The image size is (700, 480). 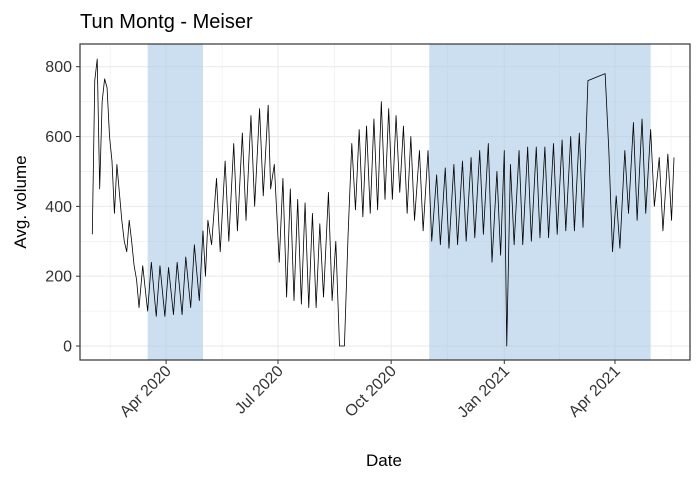 What do you see at coordinates (58, 277) in the screenshot?
I see `y-tick-label: 200` at bounding box center [58, 277].